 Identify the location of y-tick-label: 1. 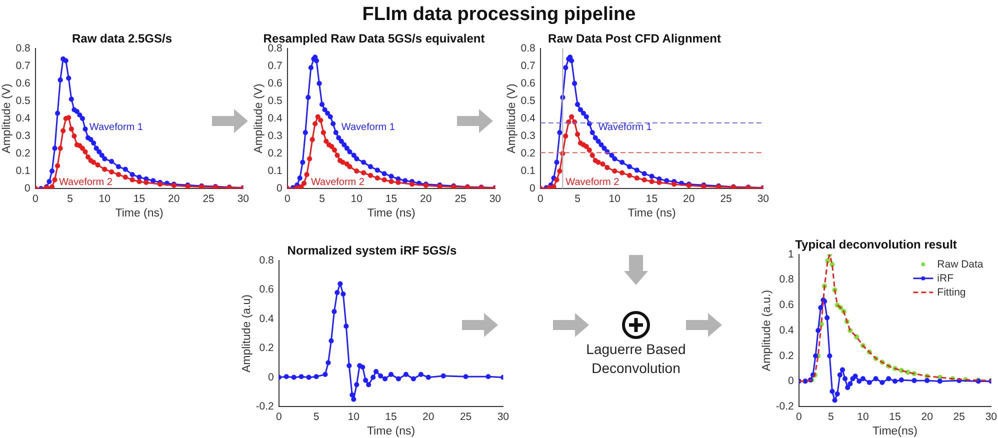
(791, 254).